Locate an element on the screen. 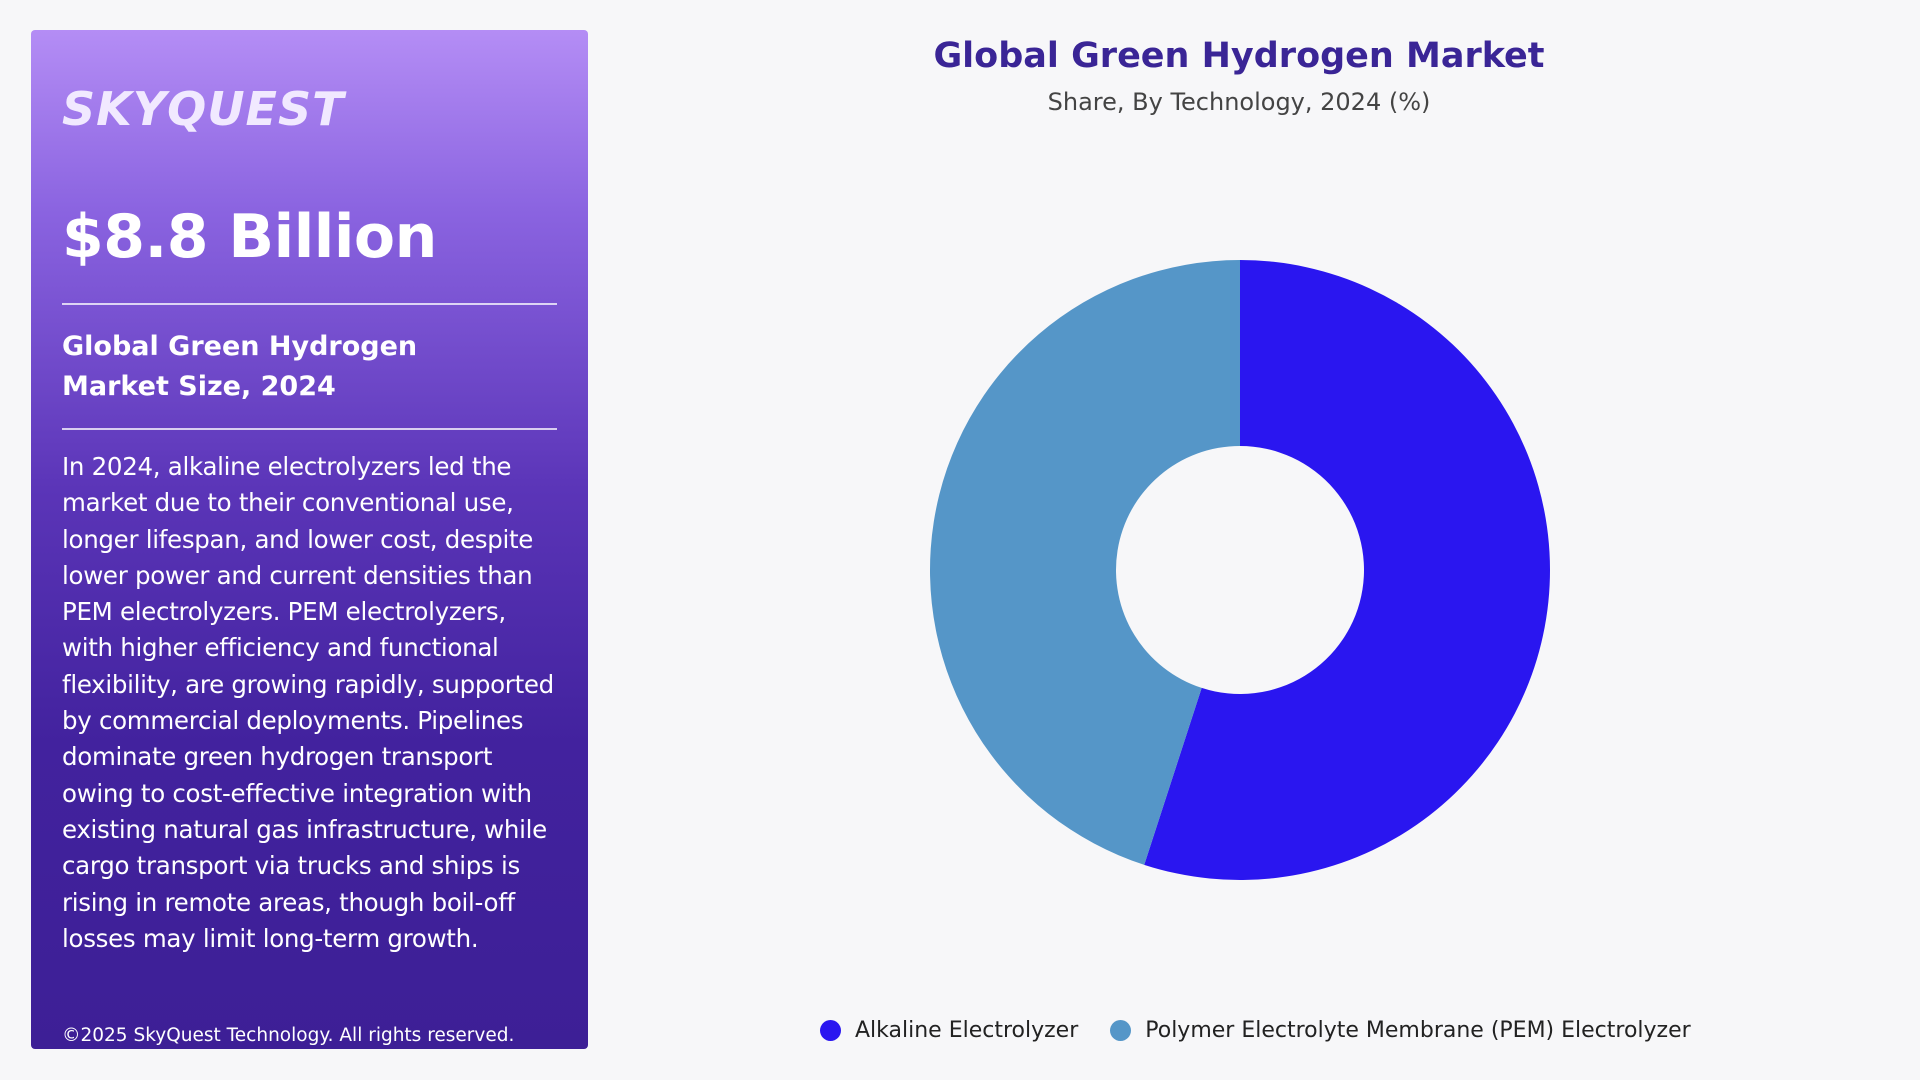 Image resolution: width=1920 pixels, height=1080 pixels. legend-item: Alkaline Electrolyzer is located at coordinates (949, 1030).